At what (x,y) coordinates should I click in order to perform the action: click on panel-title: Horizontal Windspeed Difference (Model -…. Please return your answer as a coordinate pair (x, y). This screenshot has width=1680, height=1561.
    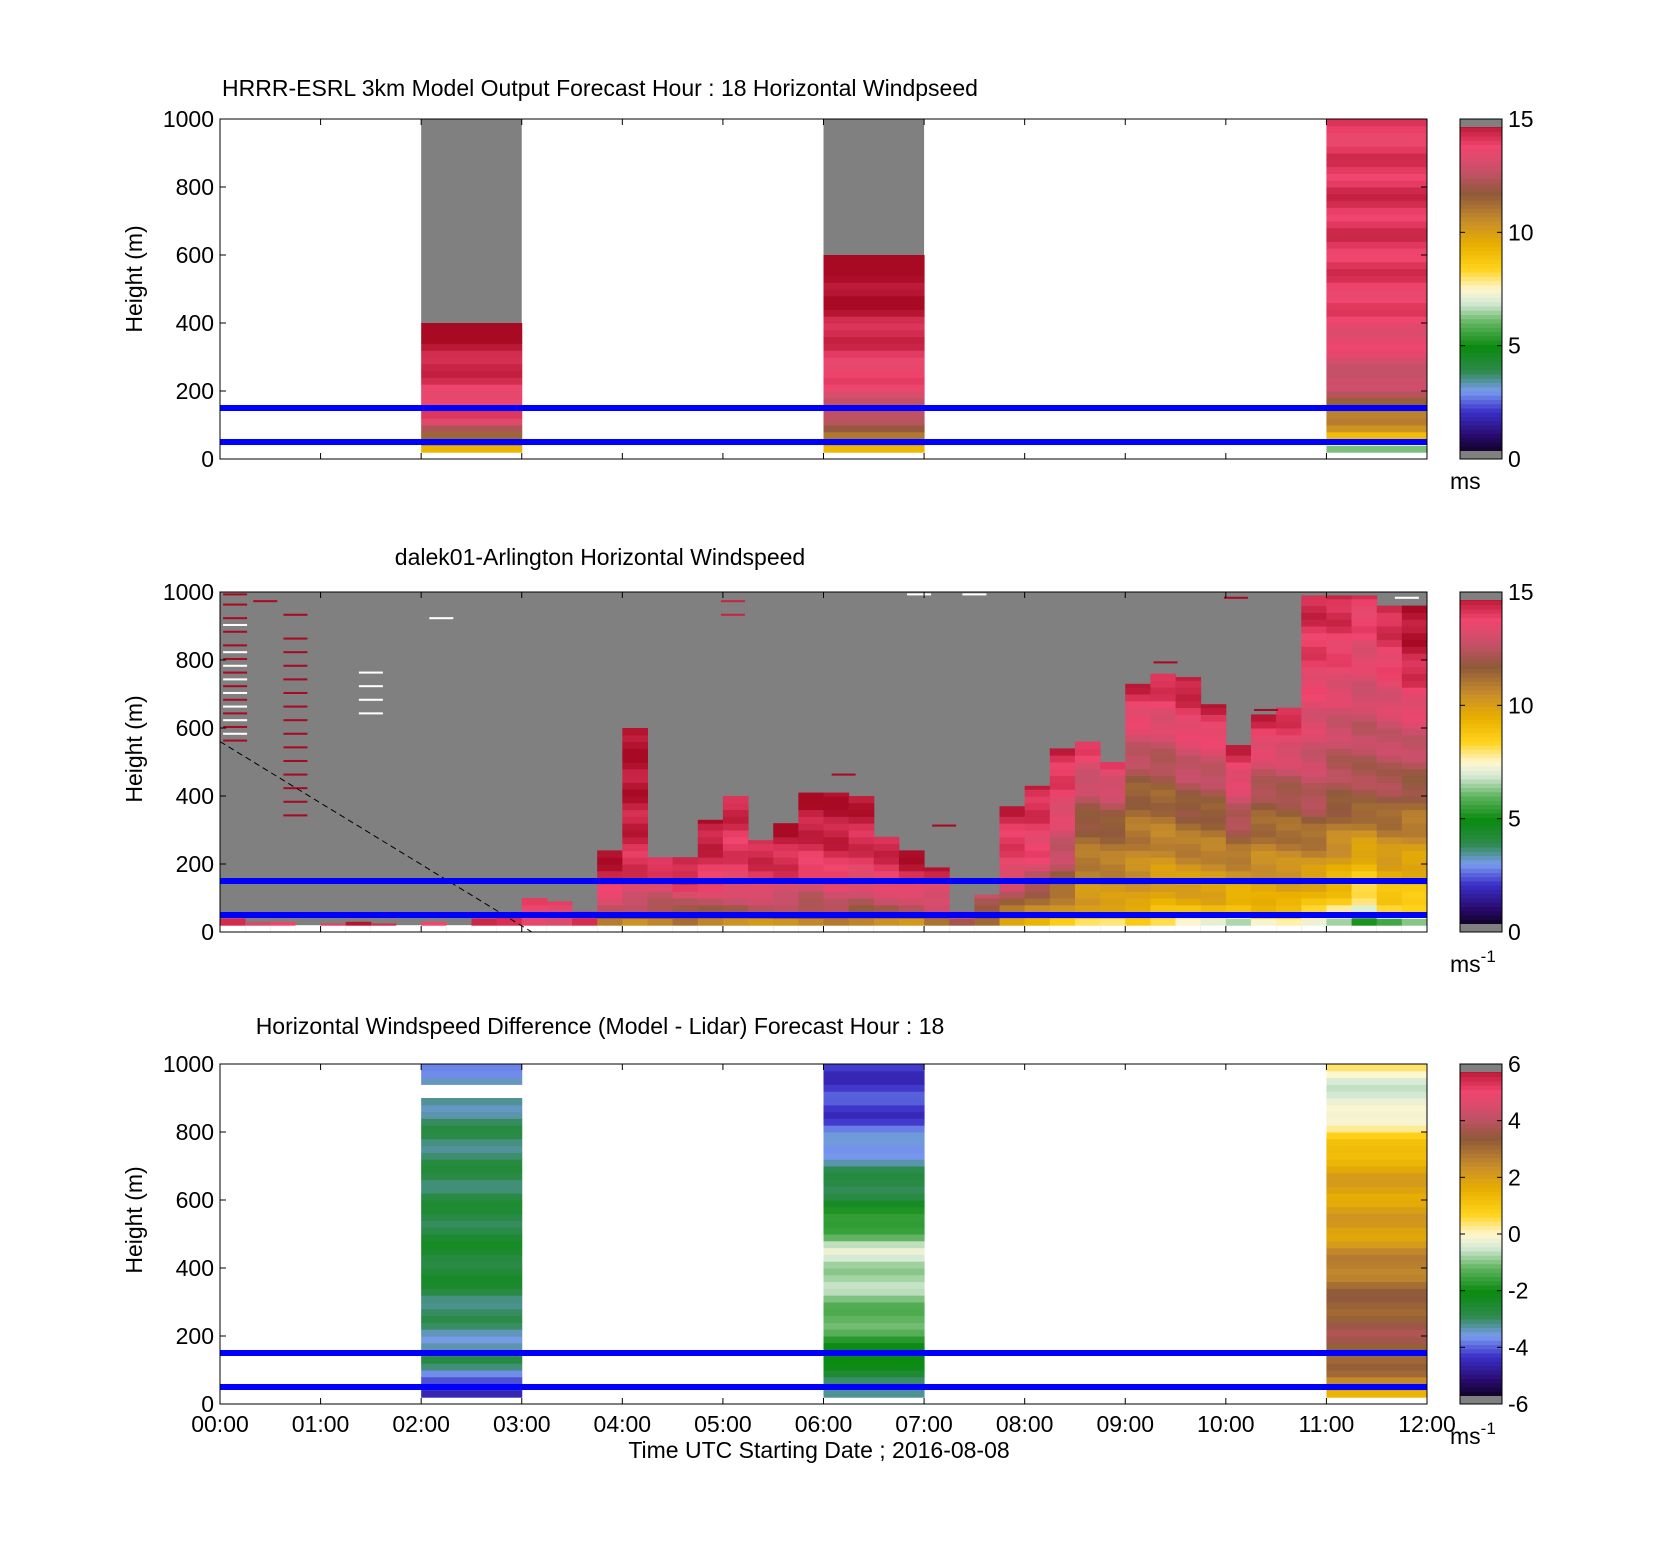
    Looking at the image, I should click on (600, 1026).